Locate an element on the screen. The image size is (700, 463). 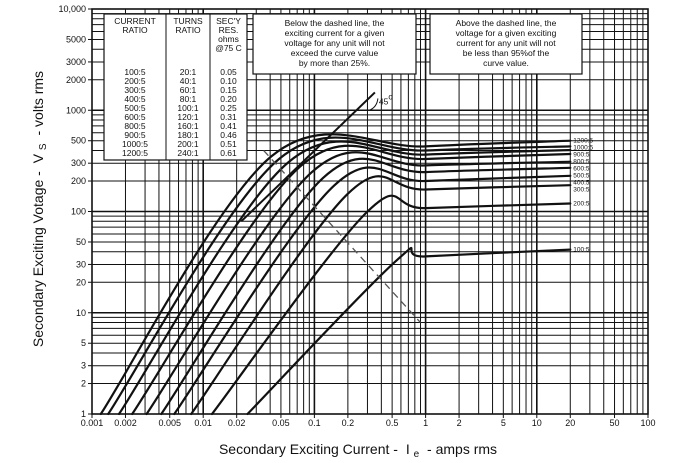
ratio-table-cell: 300:5 is located at coordinates (135, 90).